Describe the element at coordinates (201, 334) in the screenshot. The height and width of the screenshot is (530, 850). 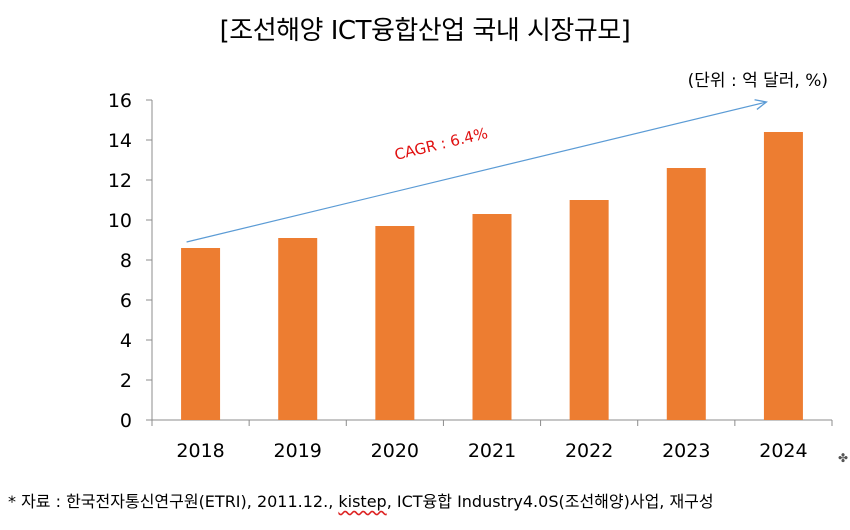
I see `bar-2018` at that location.